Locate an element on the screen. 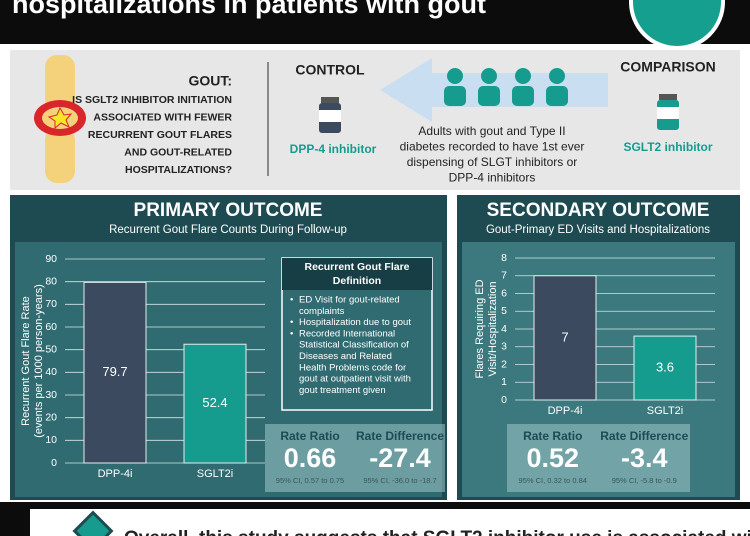 This screenshot has width=750, height=536. y-tick-label: 1 is located at coordinates (504, 382).